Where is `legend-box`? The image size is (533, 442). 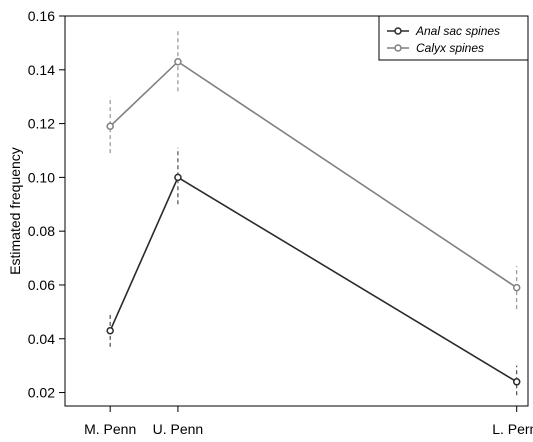 legend-box is located at coordinates (453, 38).